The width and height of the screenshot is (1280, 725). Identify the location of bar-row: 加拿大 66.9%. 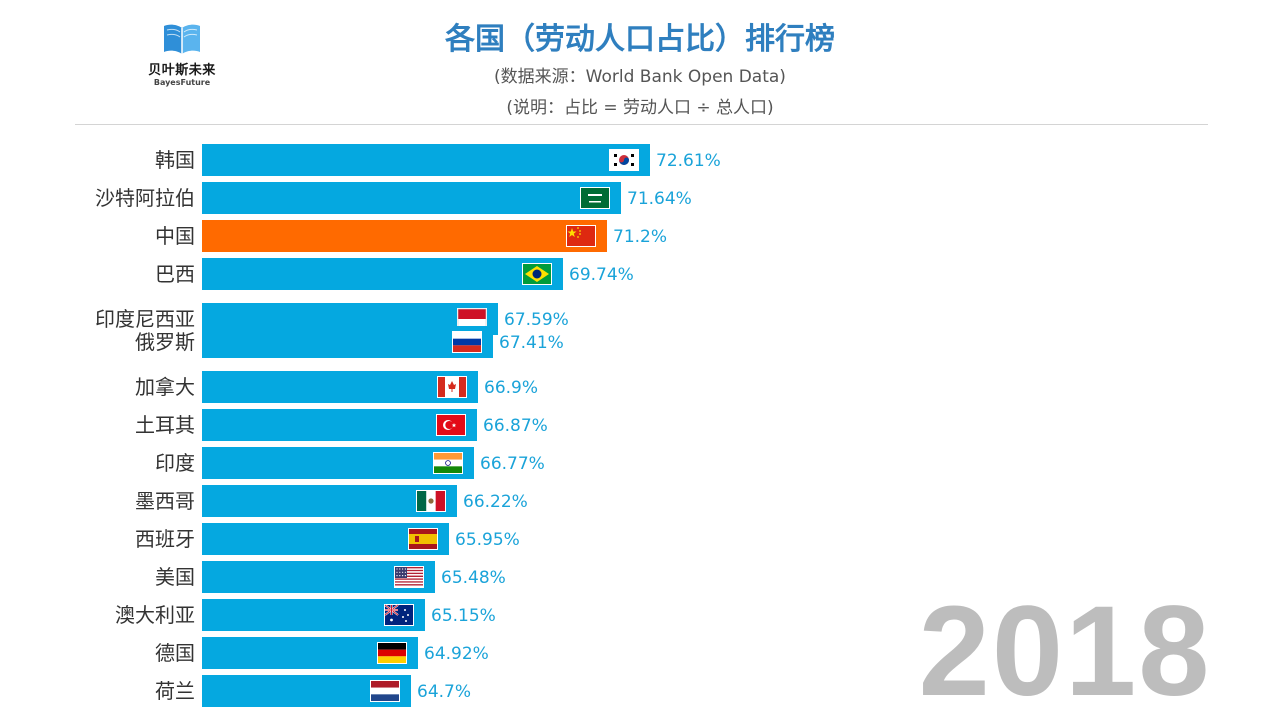
(336, 387).